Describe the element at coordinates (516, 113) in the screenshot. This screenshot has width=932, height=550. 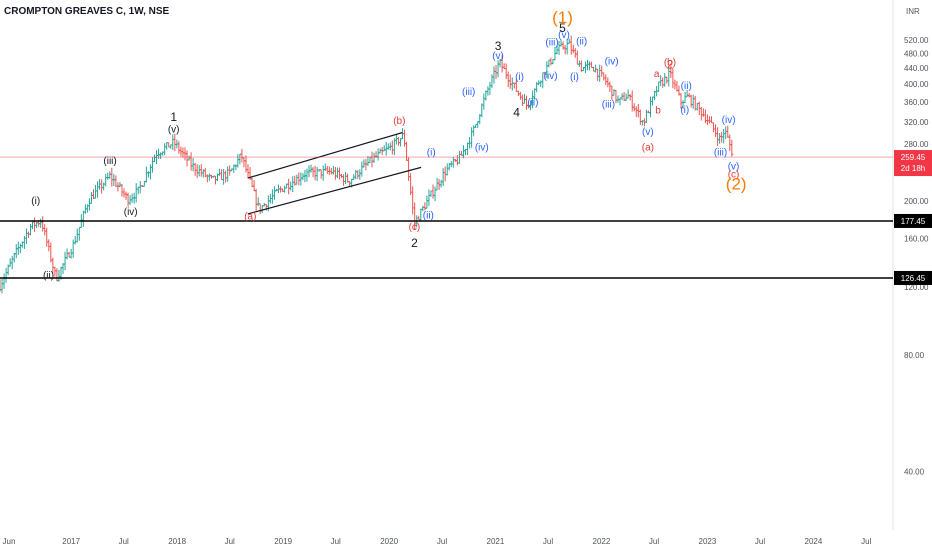
I see `wave-label: 4` at that location.